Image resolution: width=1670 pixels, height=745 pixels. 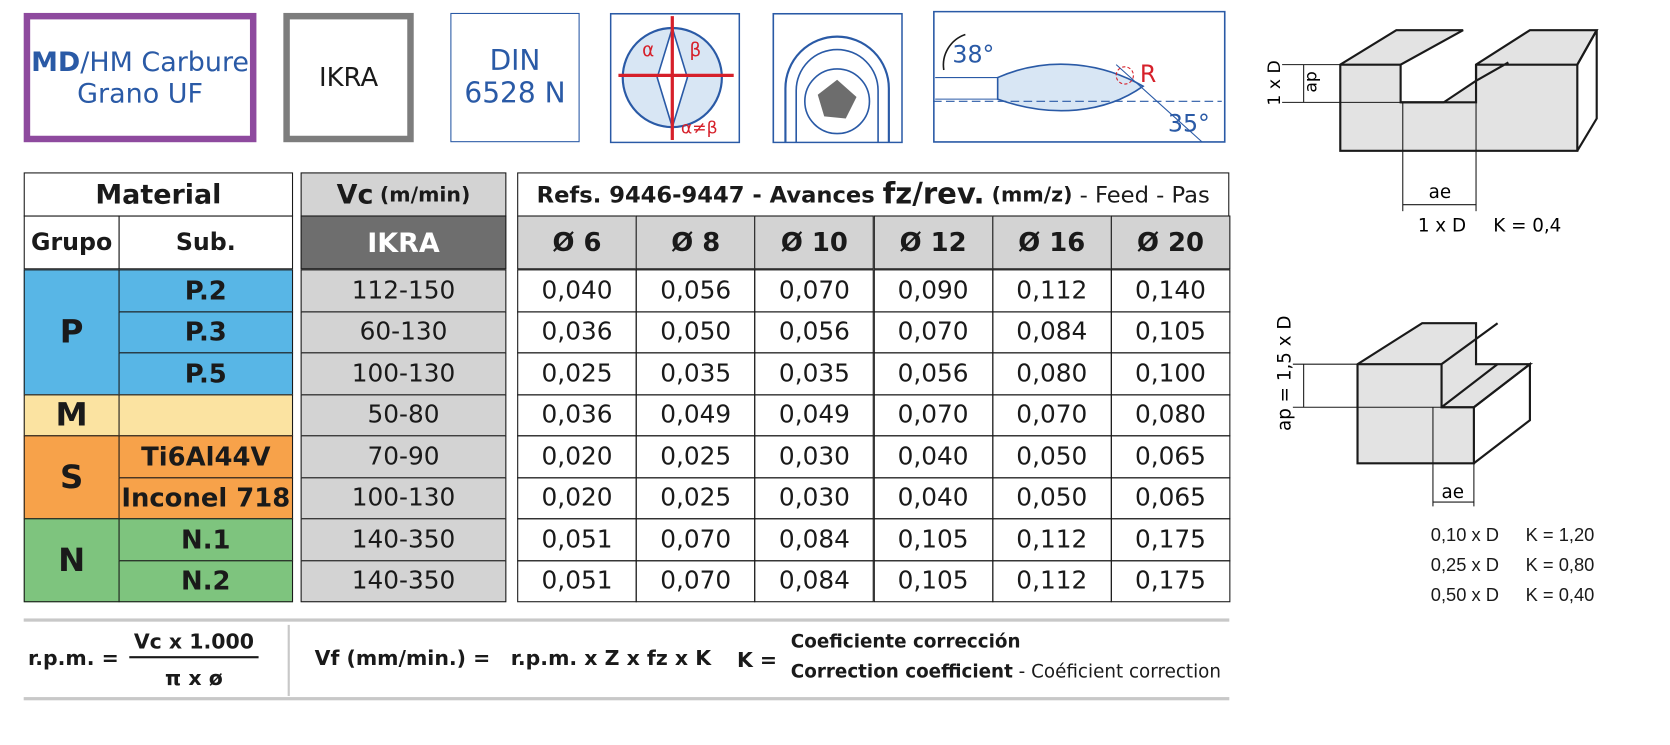 What do you see at coordinates (577, 242) in the screenshot?
I see `diameter-header: Ø 6` at bounding box center [577, 242].